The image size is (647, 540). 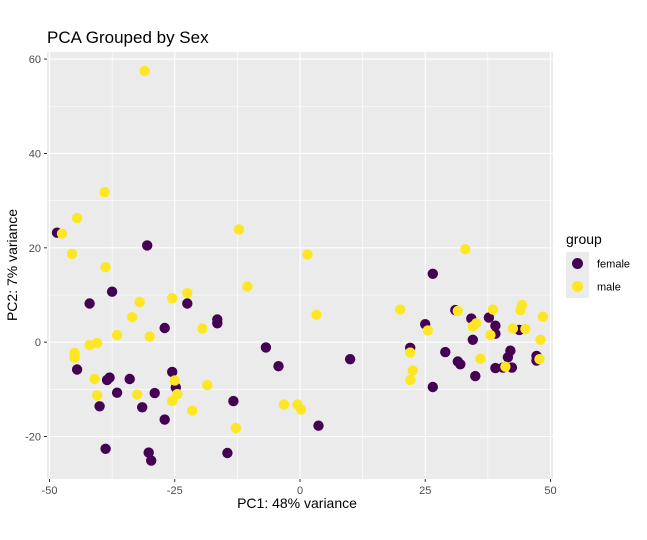 I want to click on x-tick-label: 25, so click(x=425, y=491).